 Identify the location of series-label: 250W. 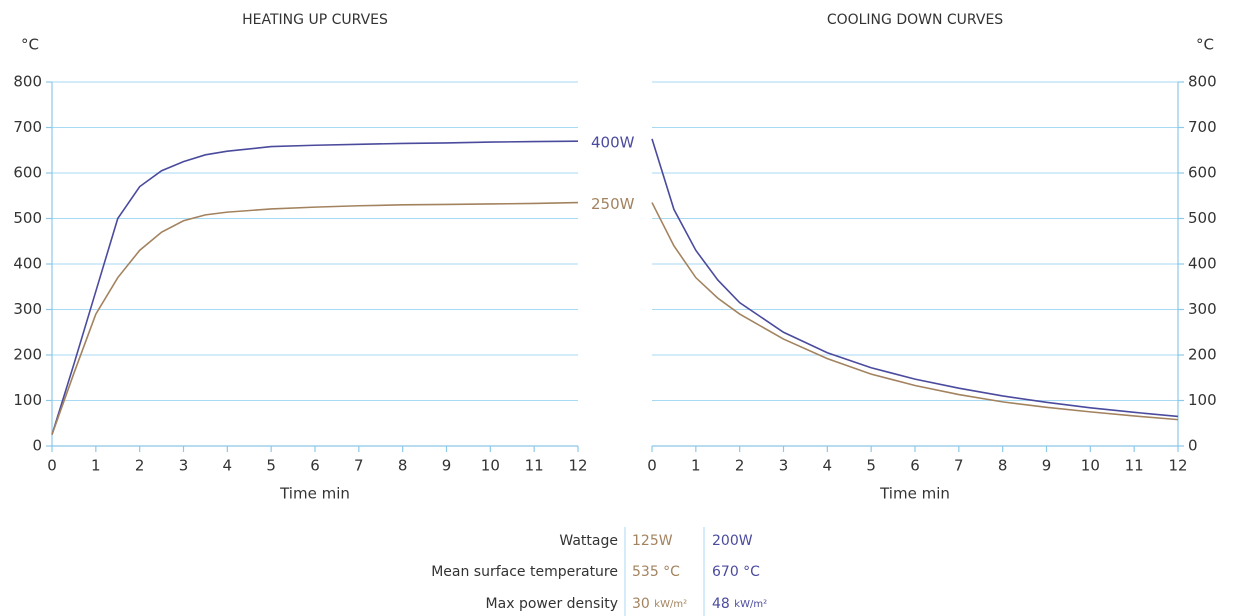
(613, 204).